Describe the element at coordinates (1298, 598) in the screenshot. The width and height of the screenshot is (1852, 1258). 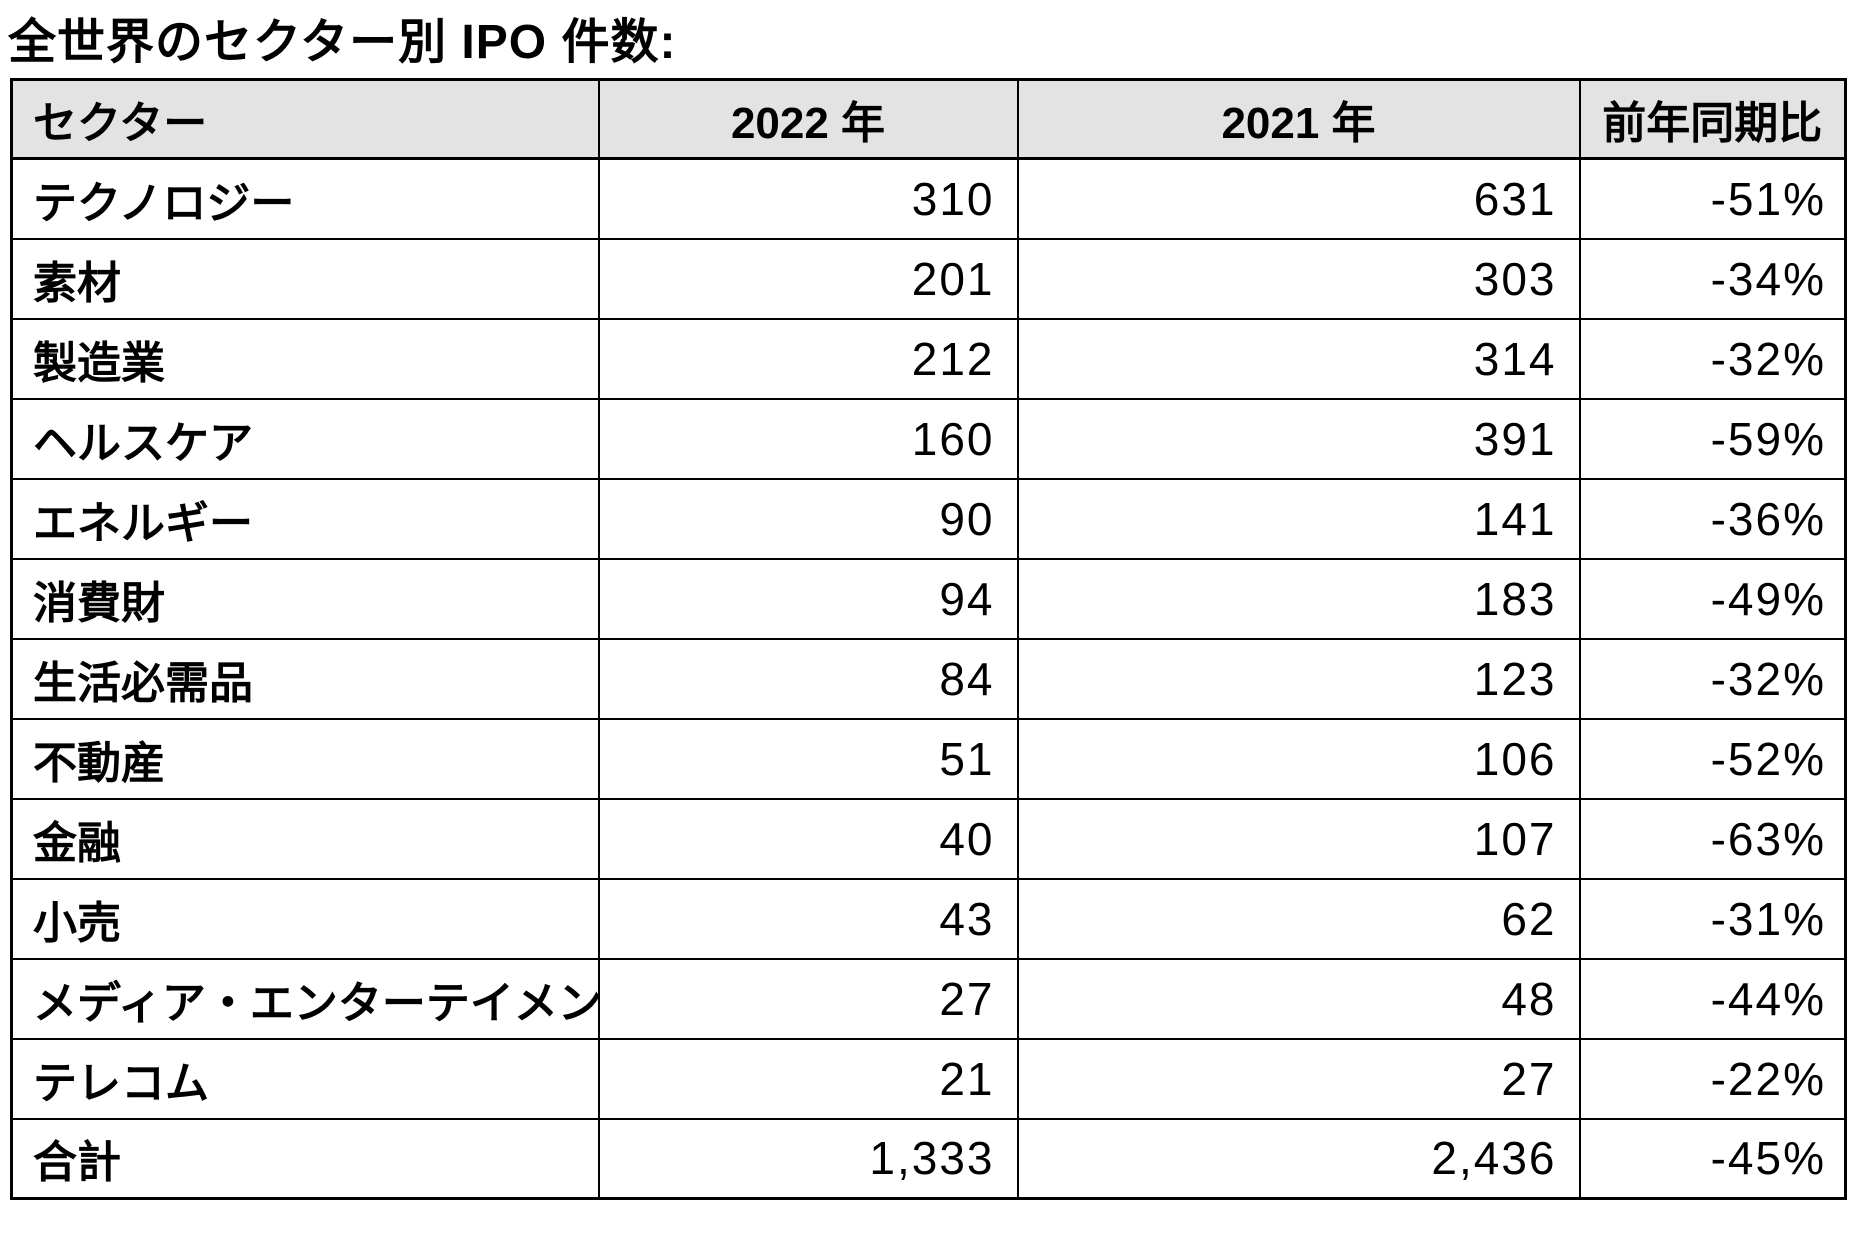
I see `y2021-cell: 183` at that location.